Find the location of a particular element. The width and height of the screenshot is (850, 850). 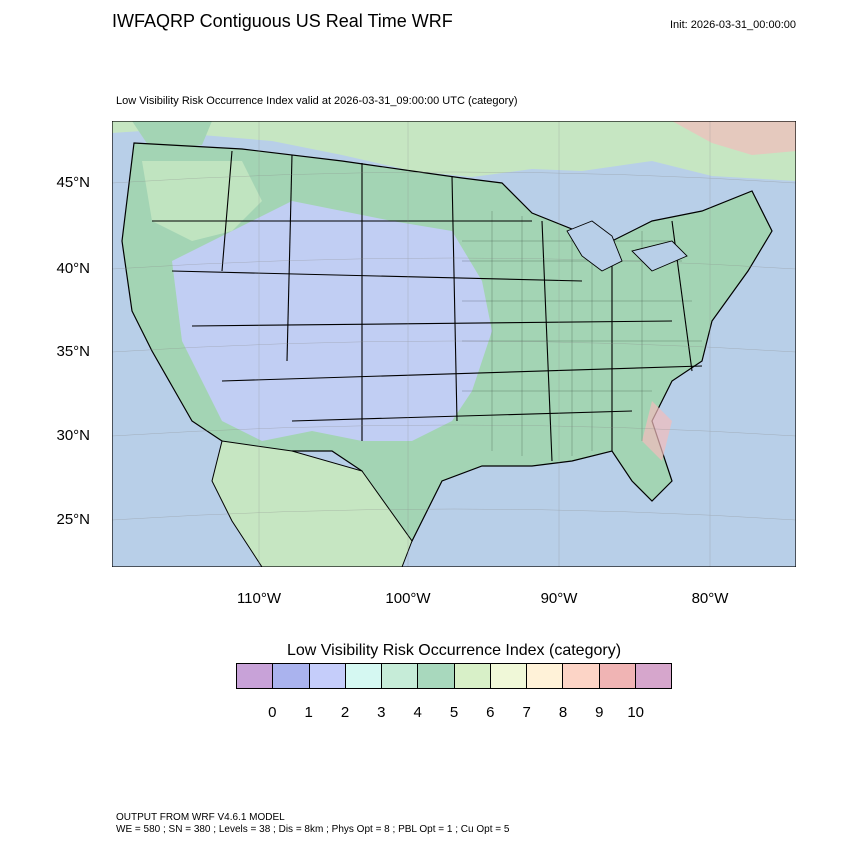

lon-label-100w: 100°W is located at coordinates (408, 598).